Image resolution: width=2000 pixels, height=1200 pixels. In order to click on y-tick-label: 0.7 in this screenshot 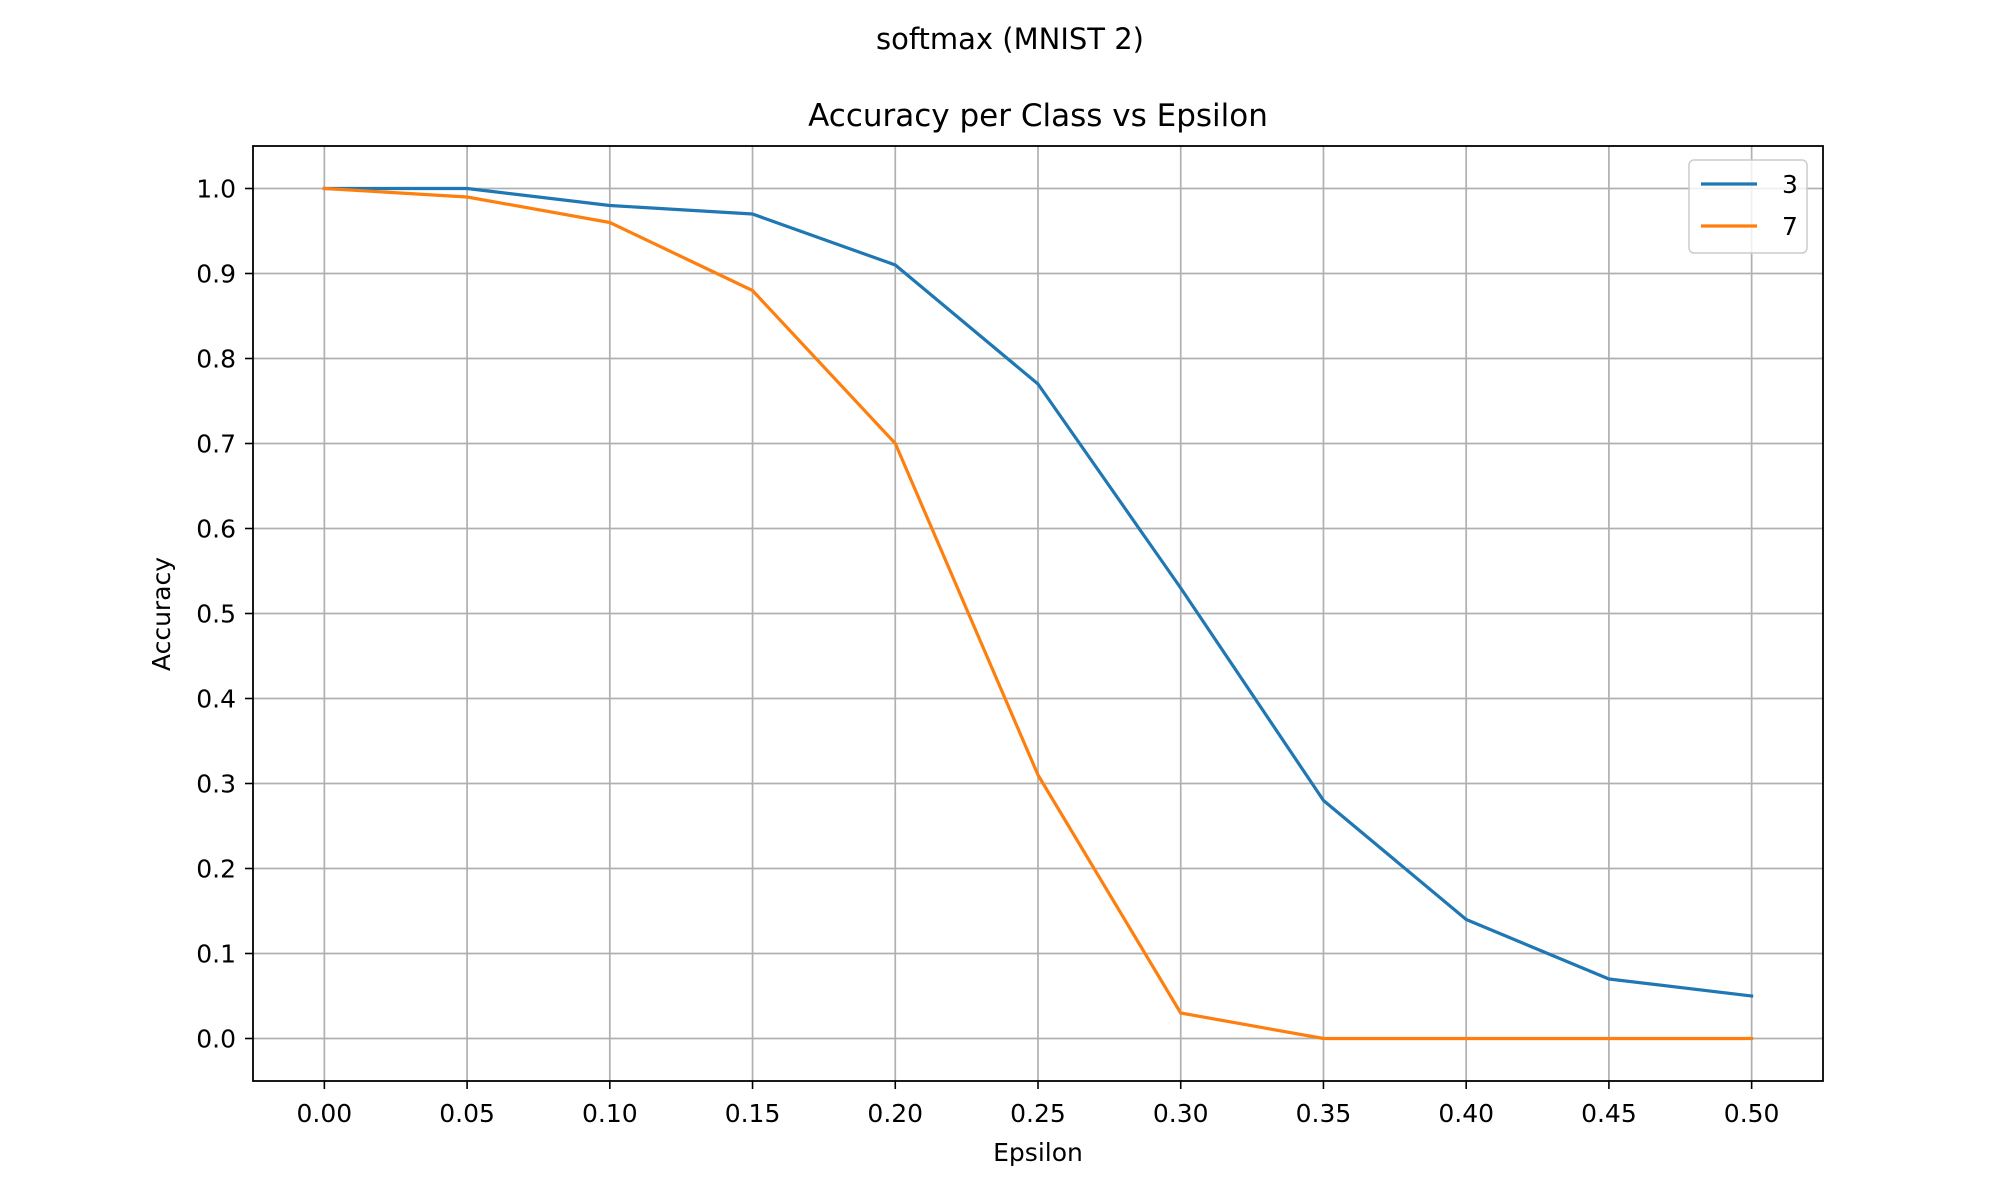, I will do `click(216, 444)`.